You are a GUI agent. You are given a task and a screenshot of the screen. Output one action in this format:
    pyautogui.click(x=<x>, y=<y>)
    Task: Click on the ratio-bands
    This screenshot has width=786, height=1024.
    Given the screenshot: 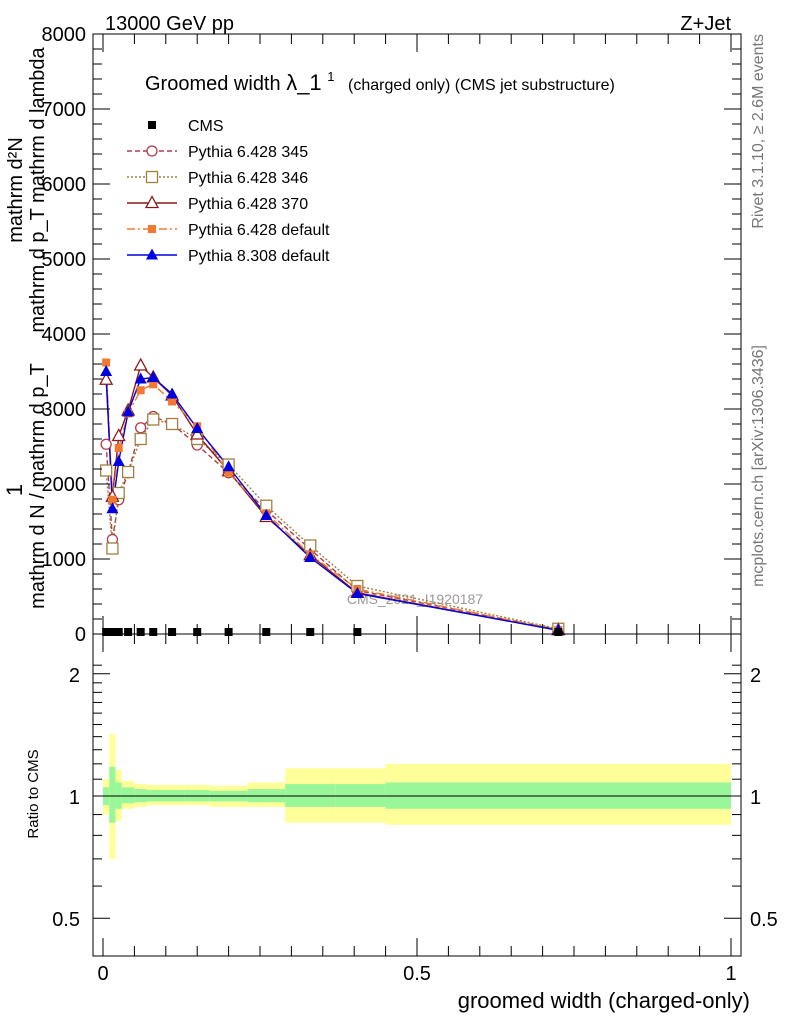 What is the action you would take?
    pyautogui.click(x=417, y=796)
    